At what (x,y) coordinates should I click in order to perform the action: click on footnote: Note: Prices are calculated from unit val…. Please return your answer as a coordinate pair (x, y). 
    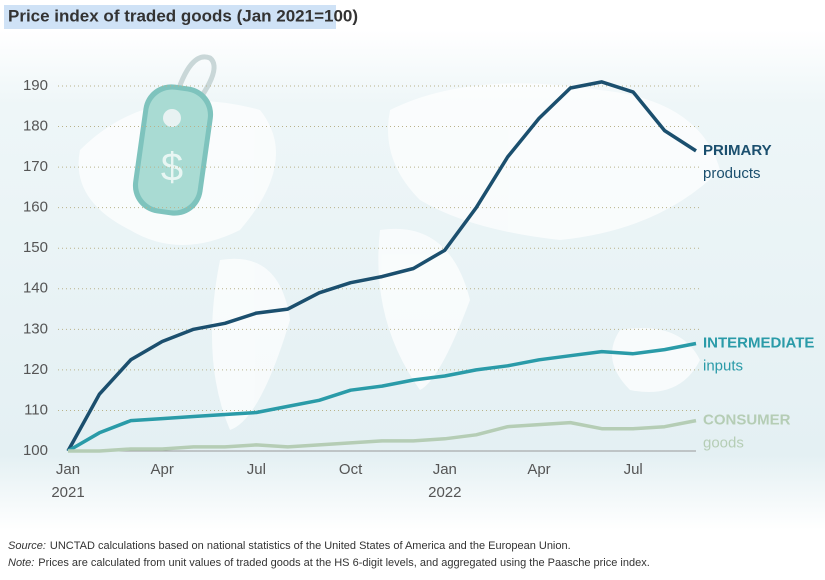
    Looking at the image, I should click on (329, 563).